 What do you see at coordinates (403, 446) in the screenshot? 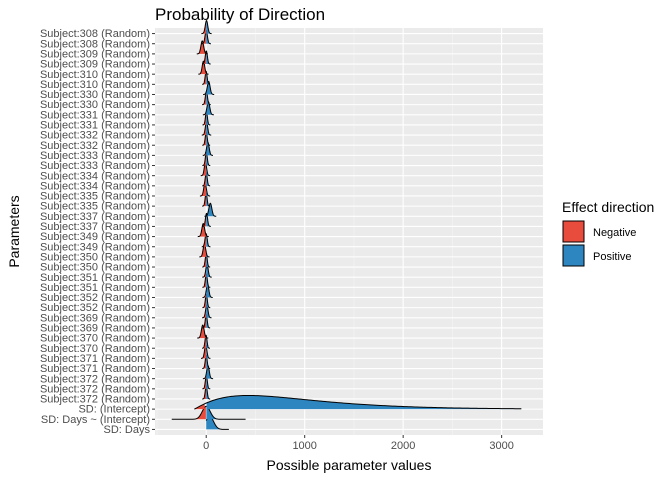
I see `x-tick-label: 2000` at bounding box center [403, 446].